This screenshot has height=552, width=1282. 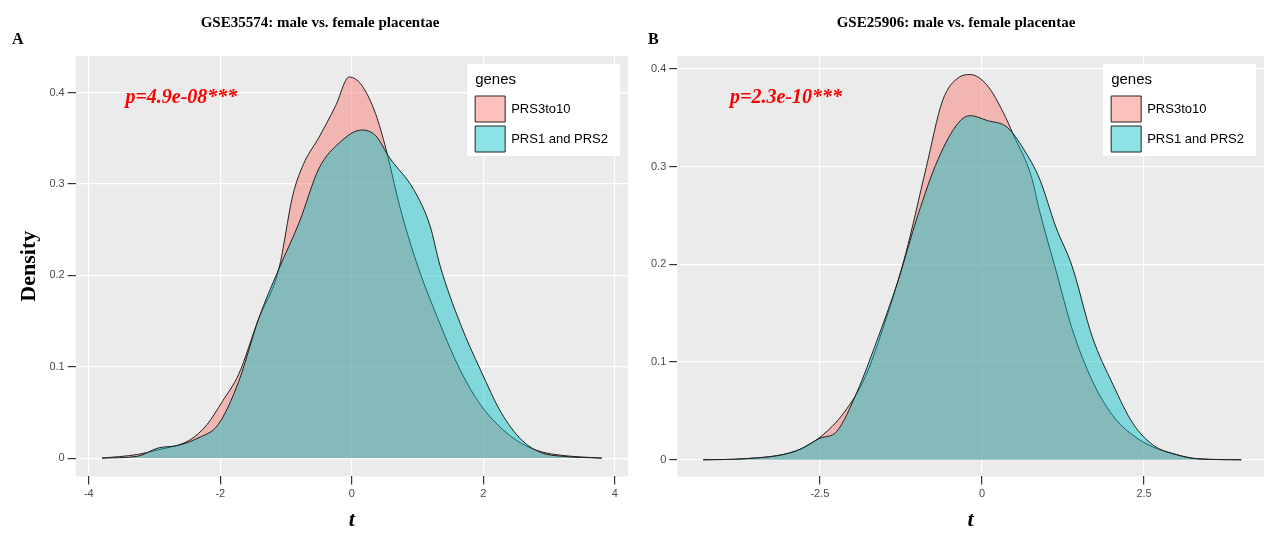 I want to click on annotation: p=2.3e-10***, so click(x=786, y=97).